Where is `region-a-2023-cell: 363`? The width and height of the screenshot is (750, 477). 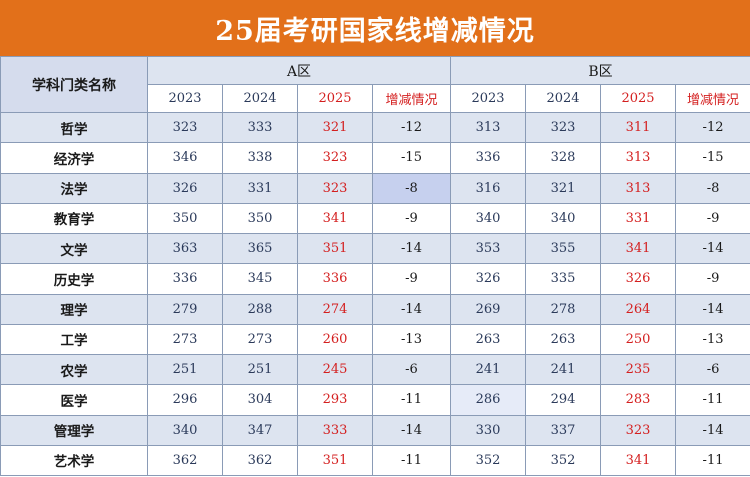 region-a-2023-cell: 363 is located at coordinates (185, 248).